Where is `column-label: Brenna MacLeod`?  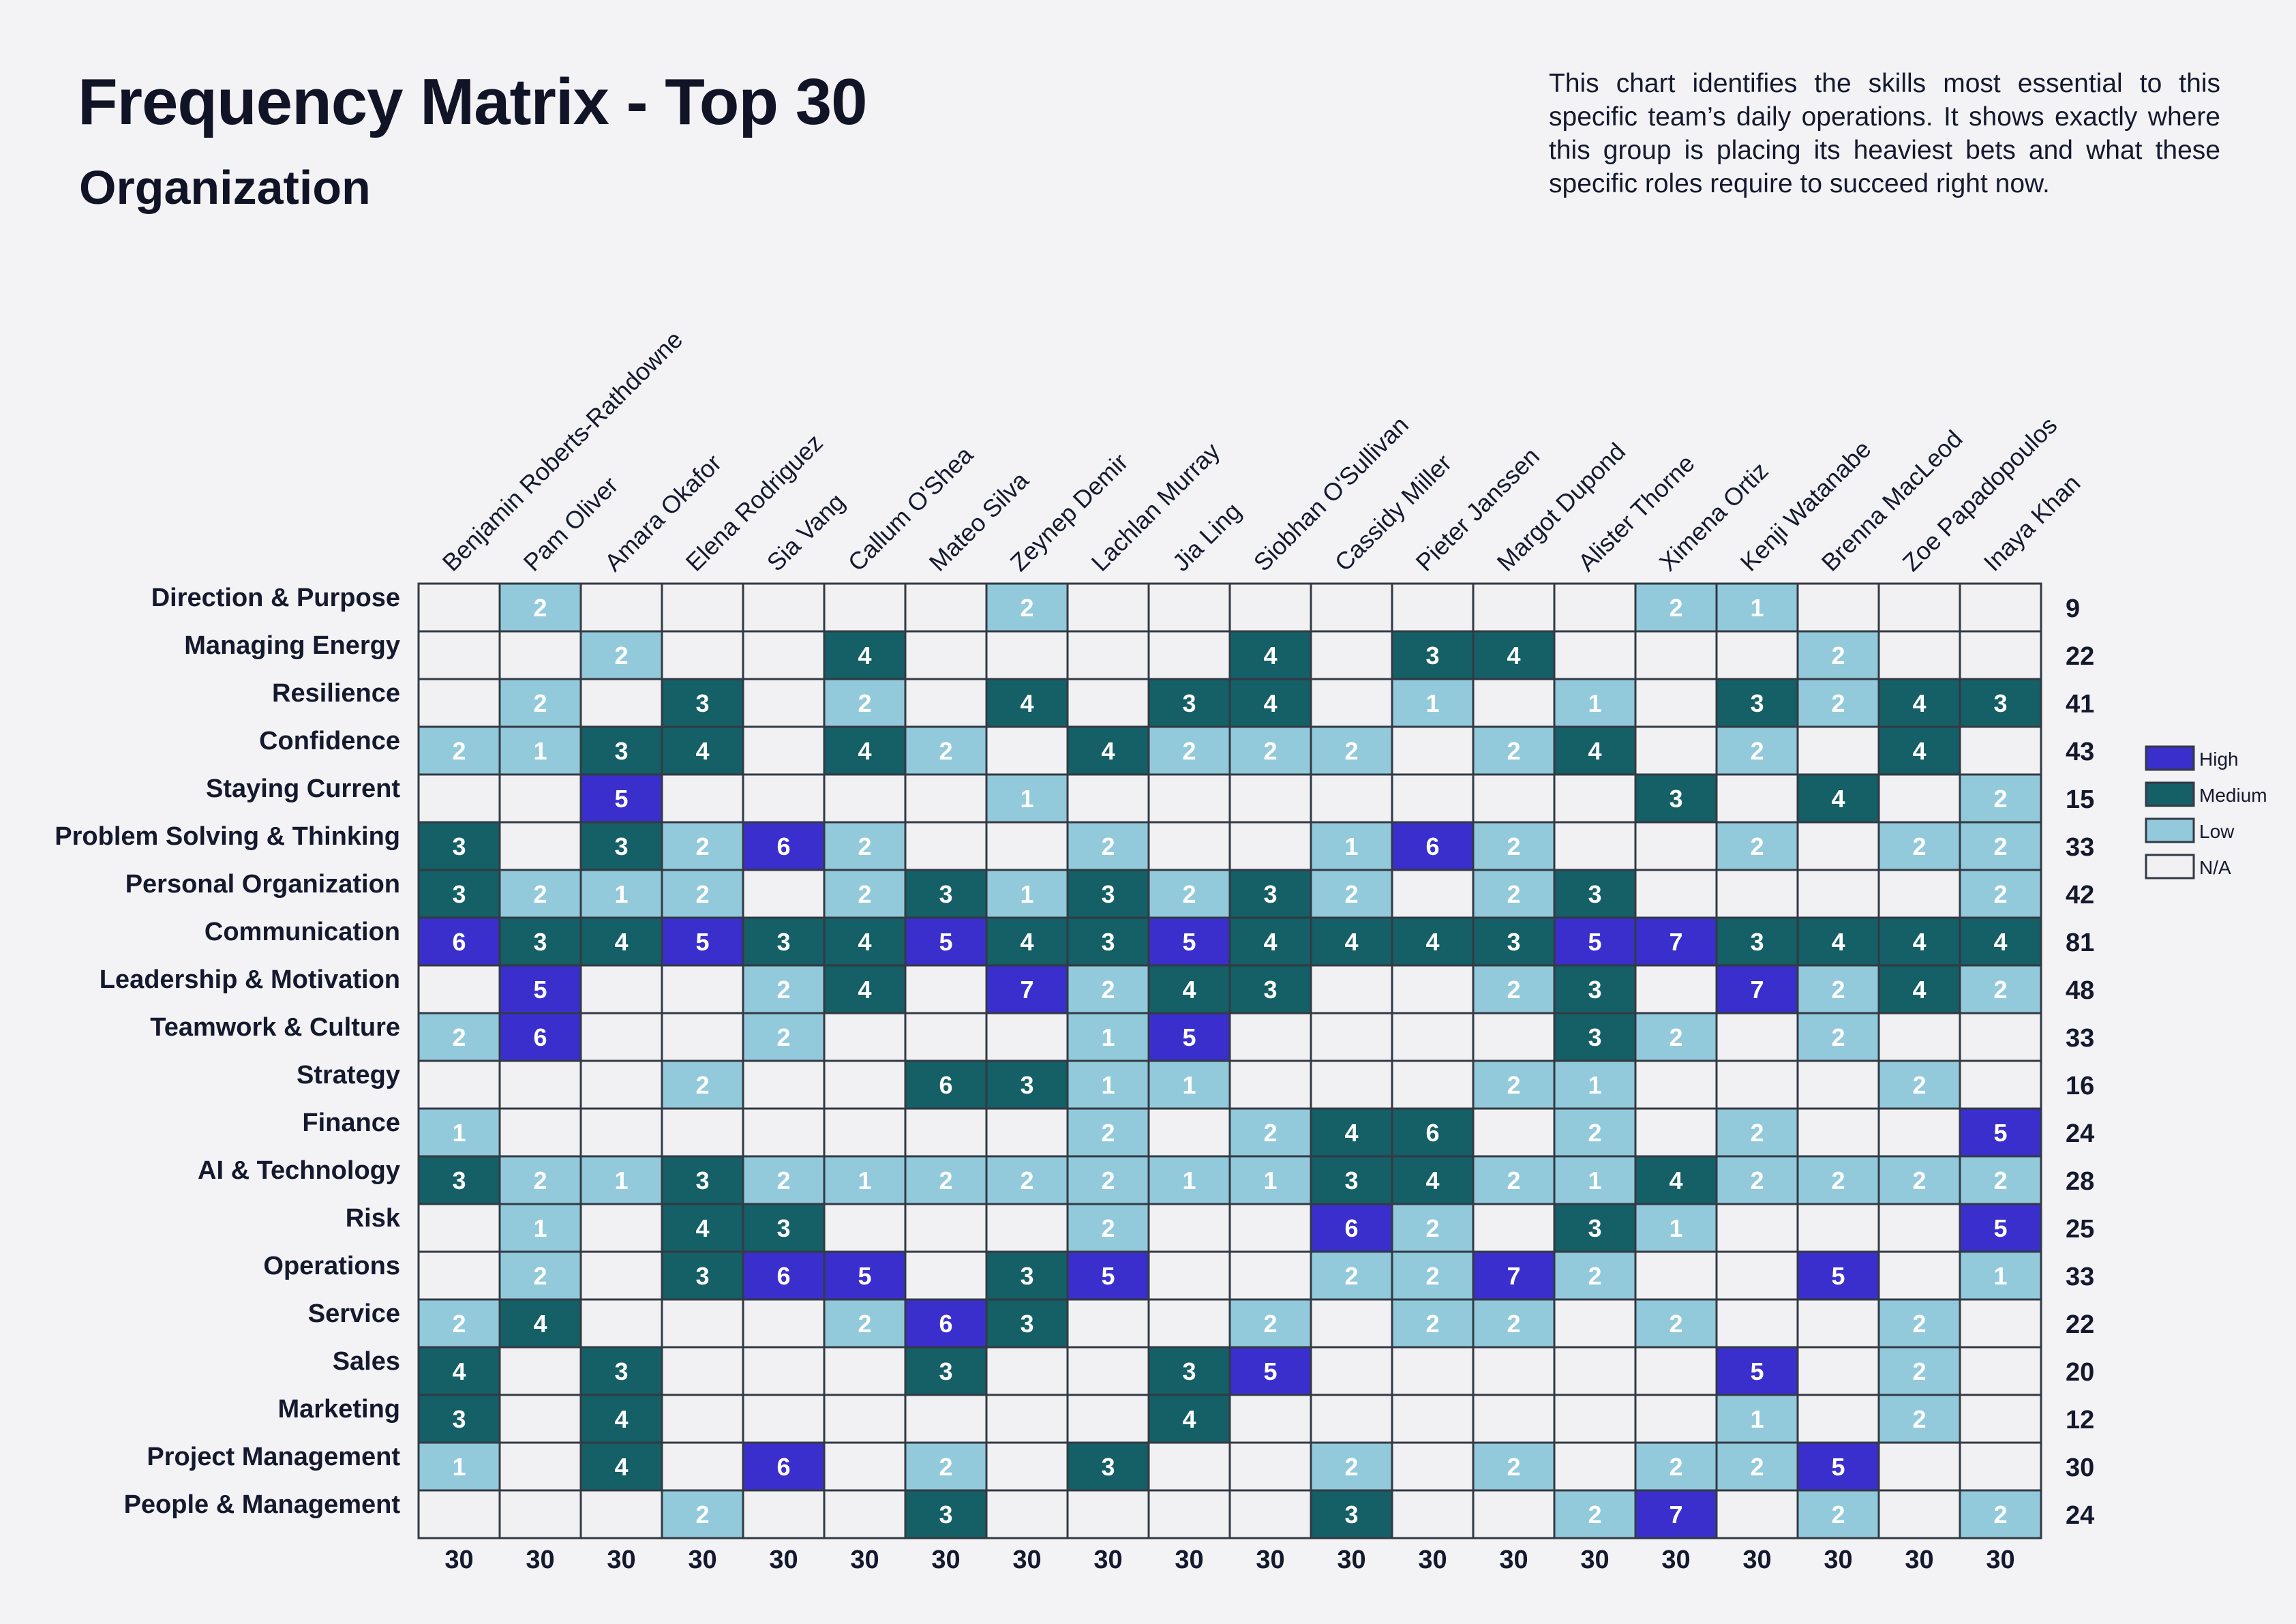 column-label: Brenna MacLeod is located at coordinates (1892, 501).